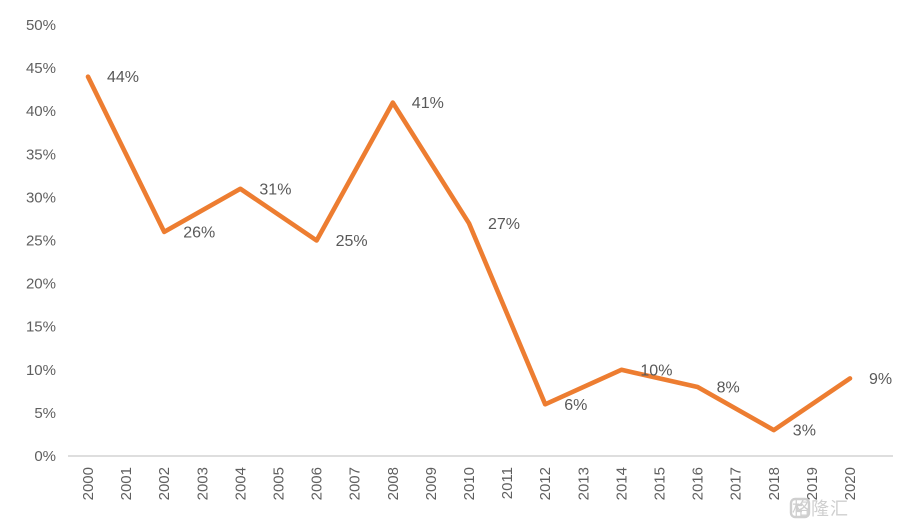  I want to click on y-tick-label: 5%, so click(45, 413).